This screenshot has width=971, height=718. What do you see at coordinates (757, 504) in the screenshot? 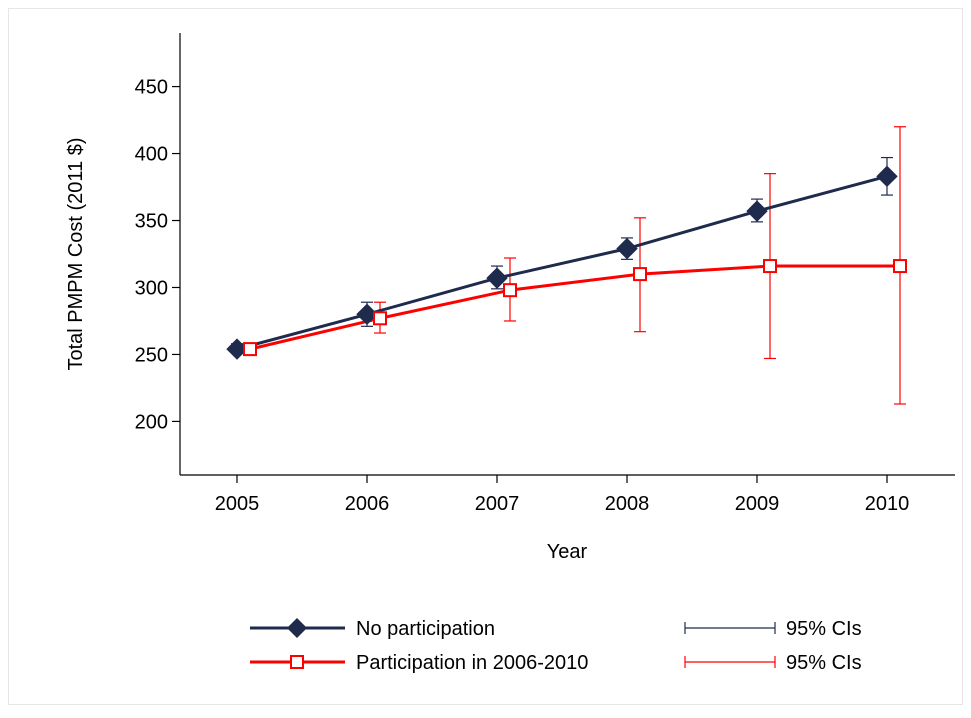
I see `x-tick-label: 2009` at bounding box center [757, 504].